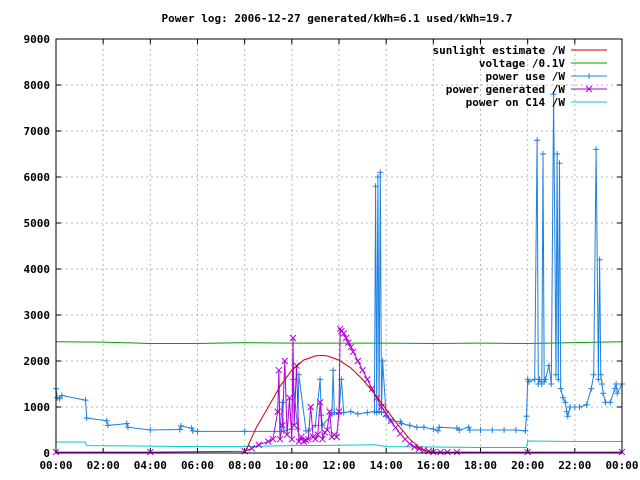 The width and height of the screenshot is (640, 480). Describe the element at coordinates (37, 39) in the screenshot. I see `y-tick-label: 9000` at that location.